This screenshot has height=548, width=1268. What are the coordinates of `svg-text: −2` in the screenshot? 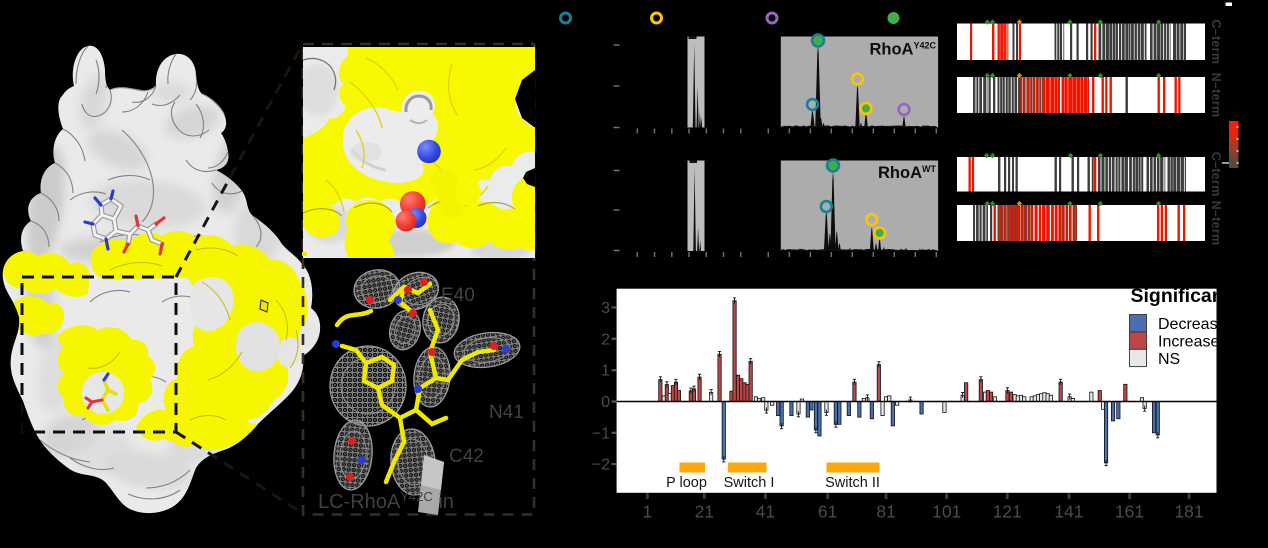 It's located at (601, 465).